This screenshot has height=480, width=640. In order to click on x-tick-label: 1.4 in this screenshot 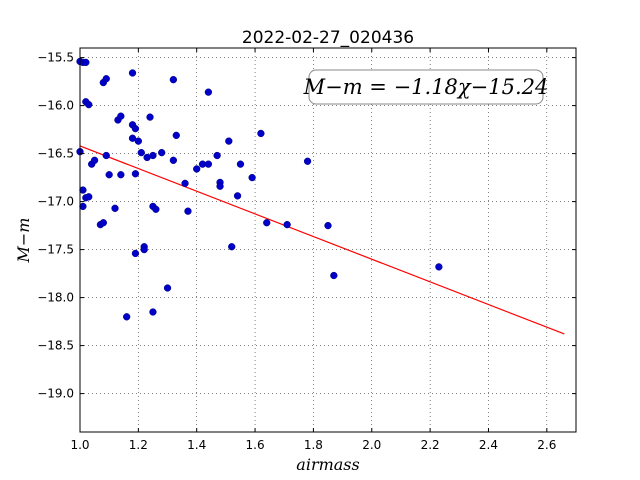, I will do `click(196, 445)`.